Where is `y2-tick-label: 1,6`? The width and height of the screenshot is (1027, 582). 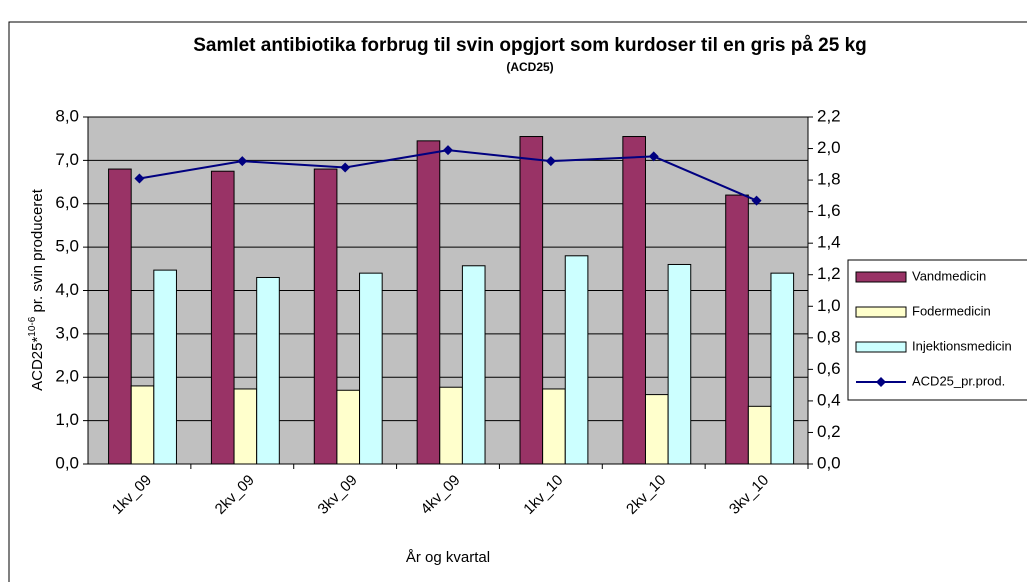
y2-tick-label: 1,6 is located at coordinates (829, 210).